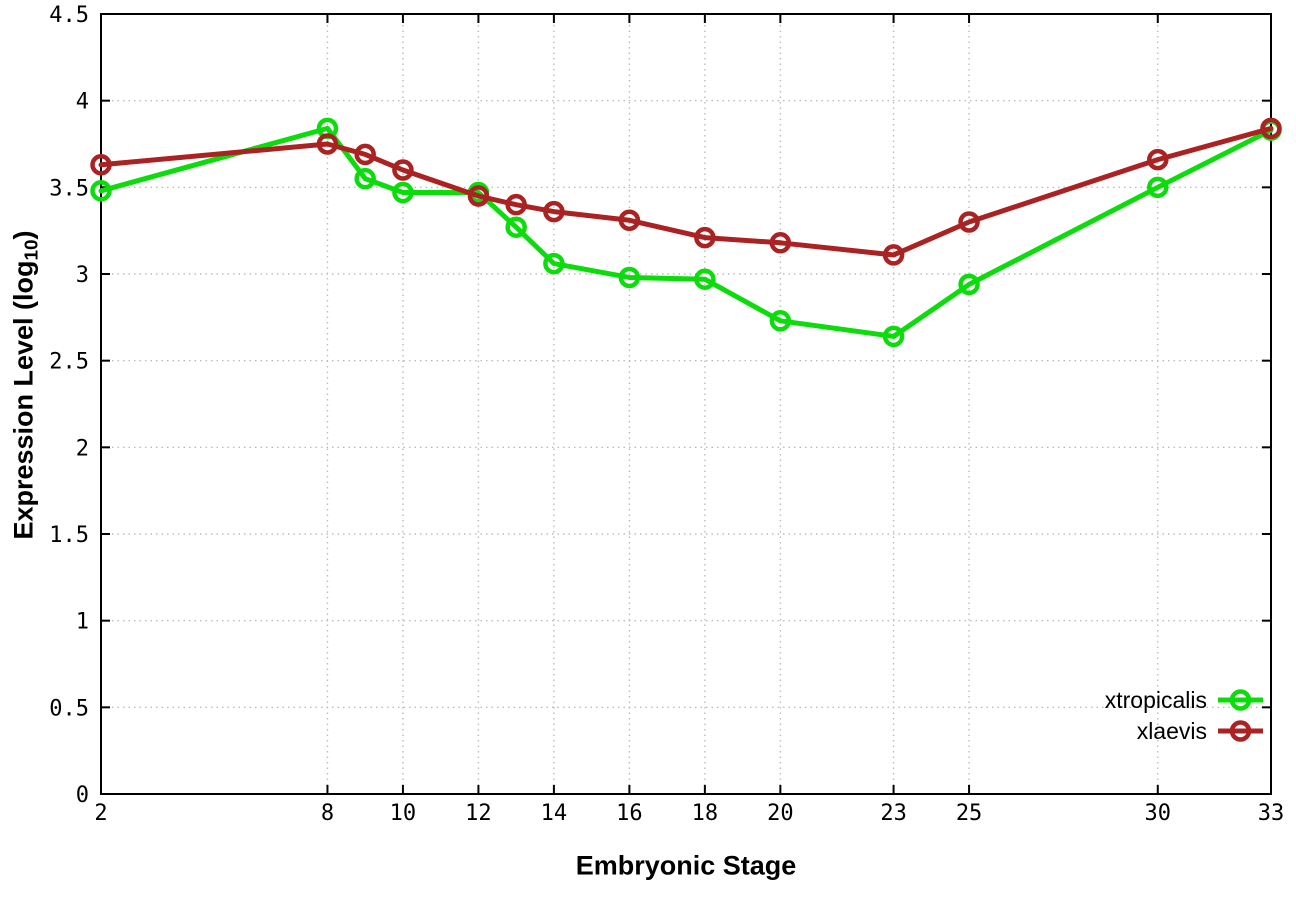 The image size is (1296, 907). I want to click on y-tick-label: 0.5, so click(69, 708).